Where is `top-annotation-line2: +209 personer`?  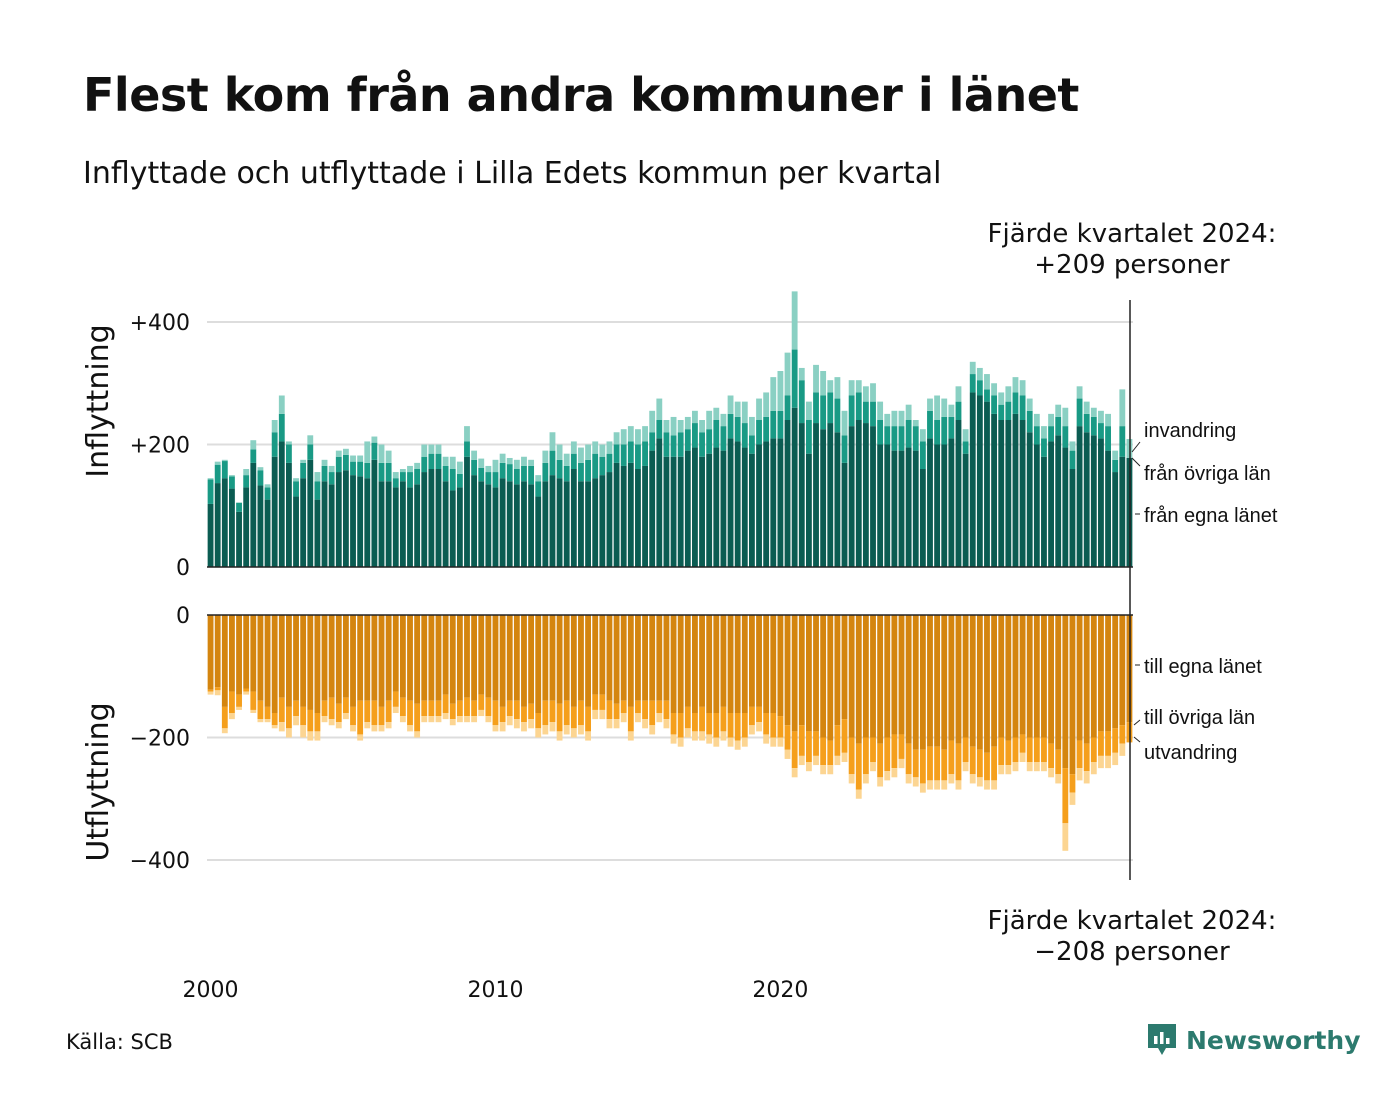 top-annotation-line2: +209 personer is located at coordinates (1132, 265).